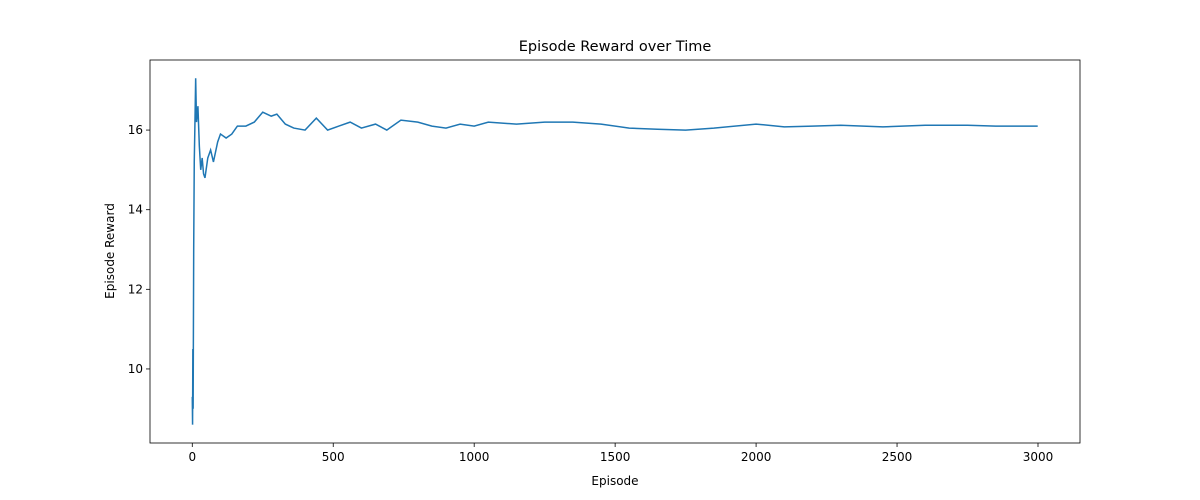  What do you see at coordinates (614, 481) in the screenshot?
I see `x-axis-label: Episode` at bounding box center [614, 481].